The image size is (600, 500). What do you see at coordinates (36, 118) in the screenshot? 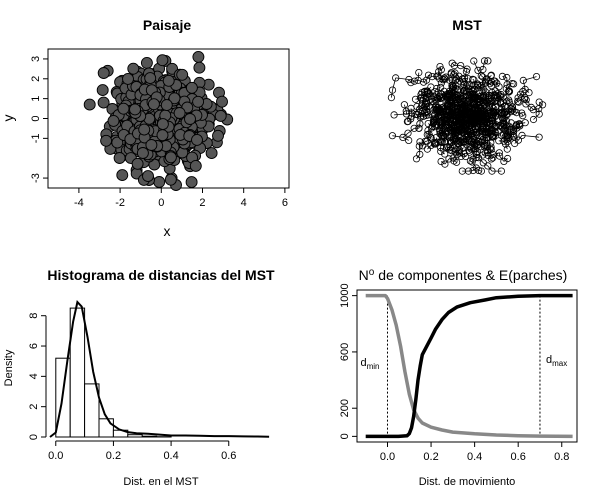
I see `paisaje-y-tick-label: 0` at bounding box center [36, 118].